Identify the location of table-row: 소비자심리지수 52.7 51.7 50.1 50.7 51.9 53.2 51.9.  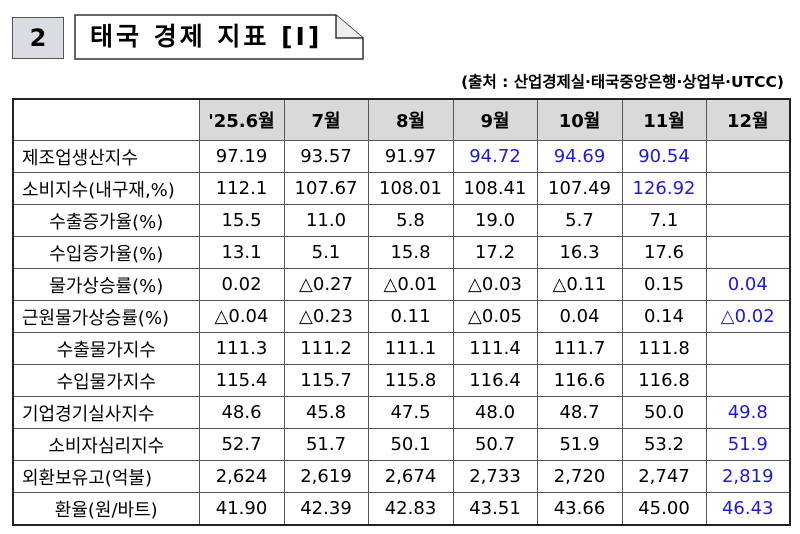
(401, 444).